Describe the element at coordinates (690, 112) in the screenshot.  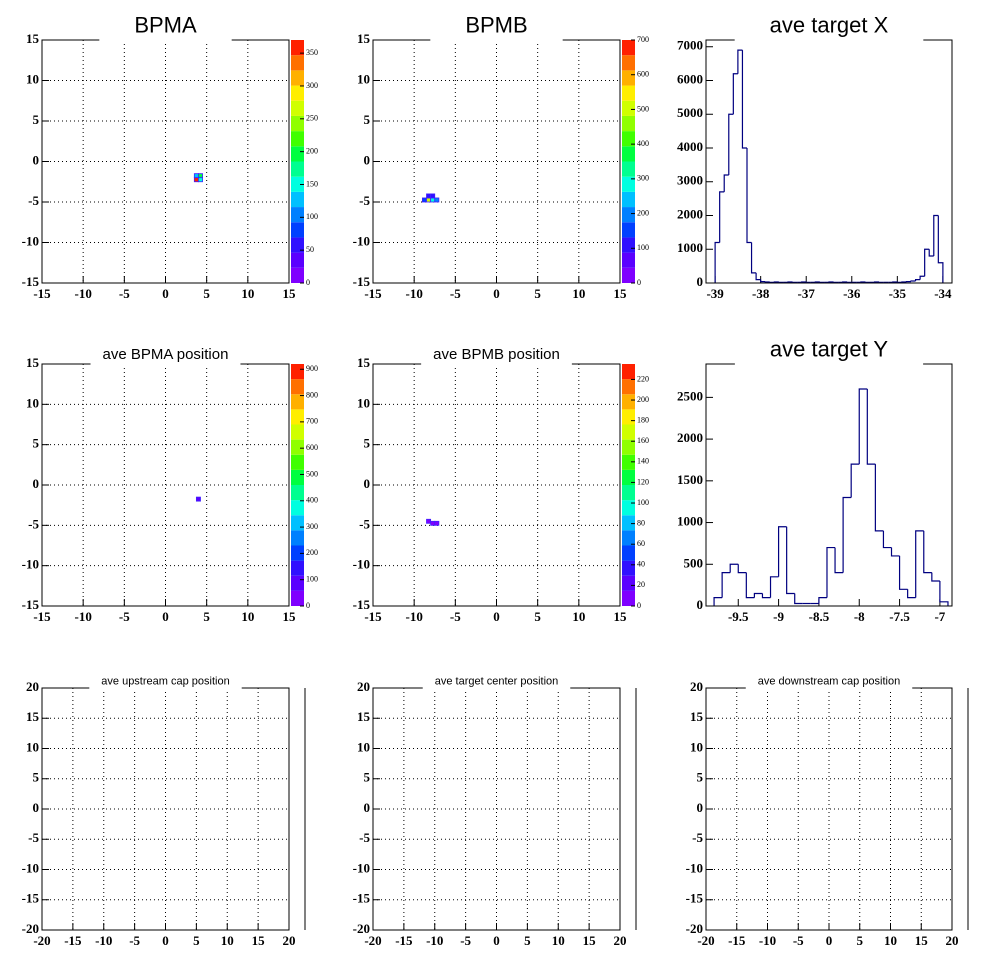
I see `y-tick-label: 5000` at that location.